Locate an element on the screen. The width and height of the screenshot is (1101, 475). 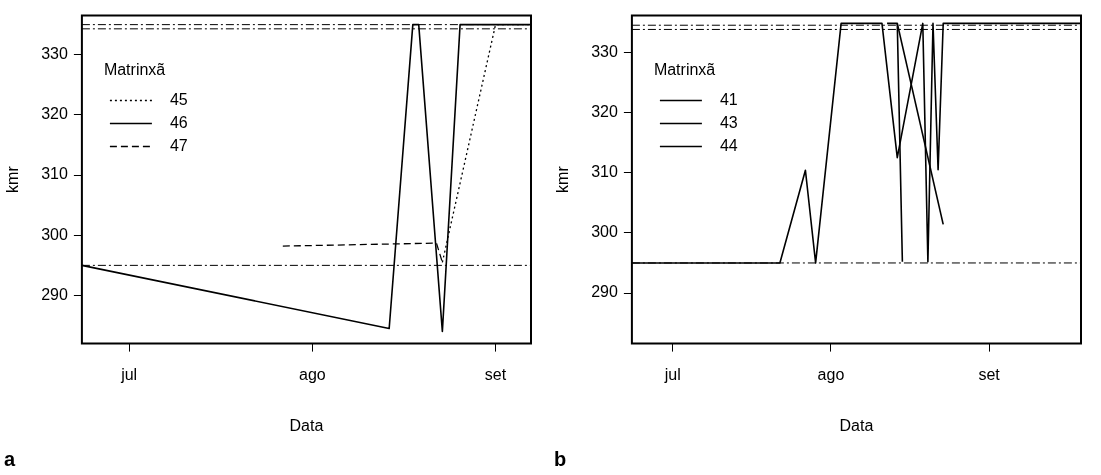
text: b is located at coordinates (560, 459).